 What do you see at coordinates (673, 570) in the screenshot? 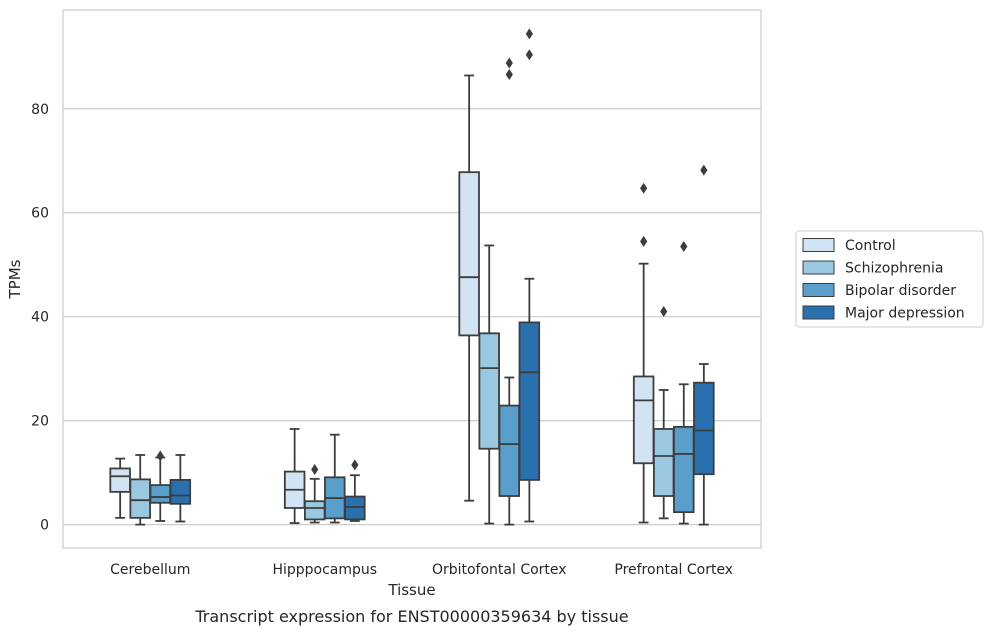
I see `x-tick-label: Prefrontal Cortex` at bounding box center [673, 570].